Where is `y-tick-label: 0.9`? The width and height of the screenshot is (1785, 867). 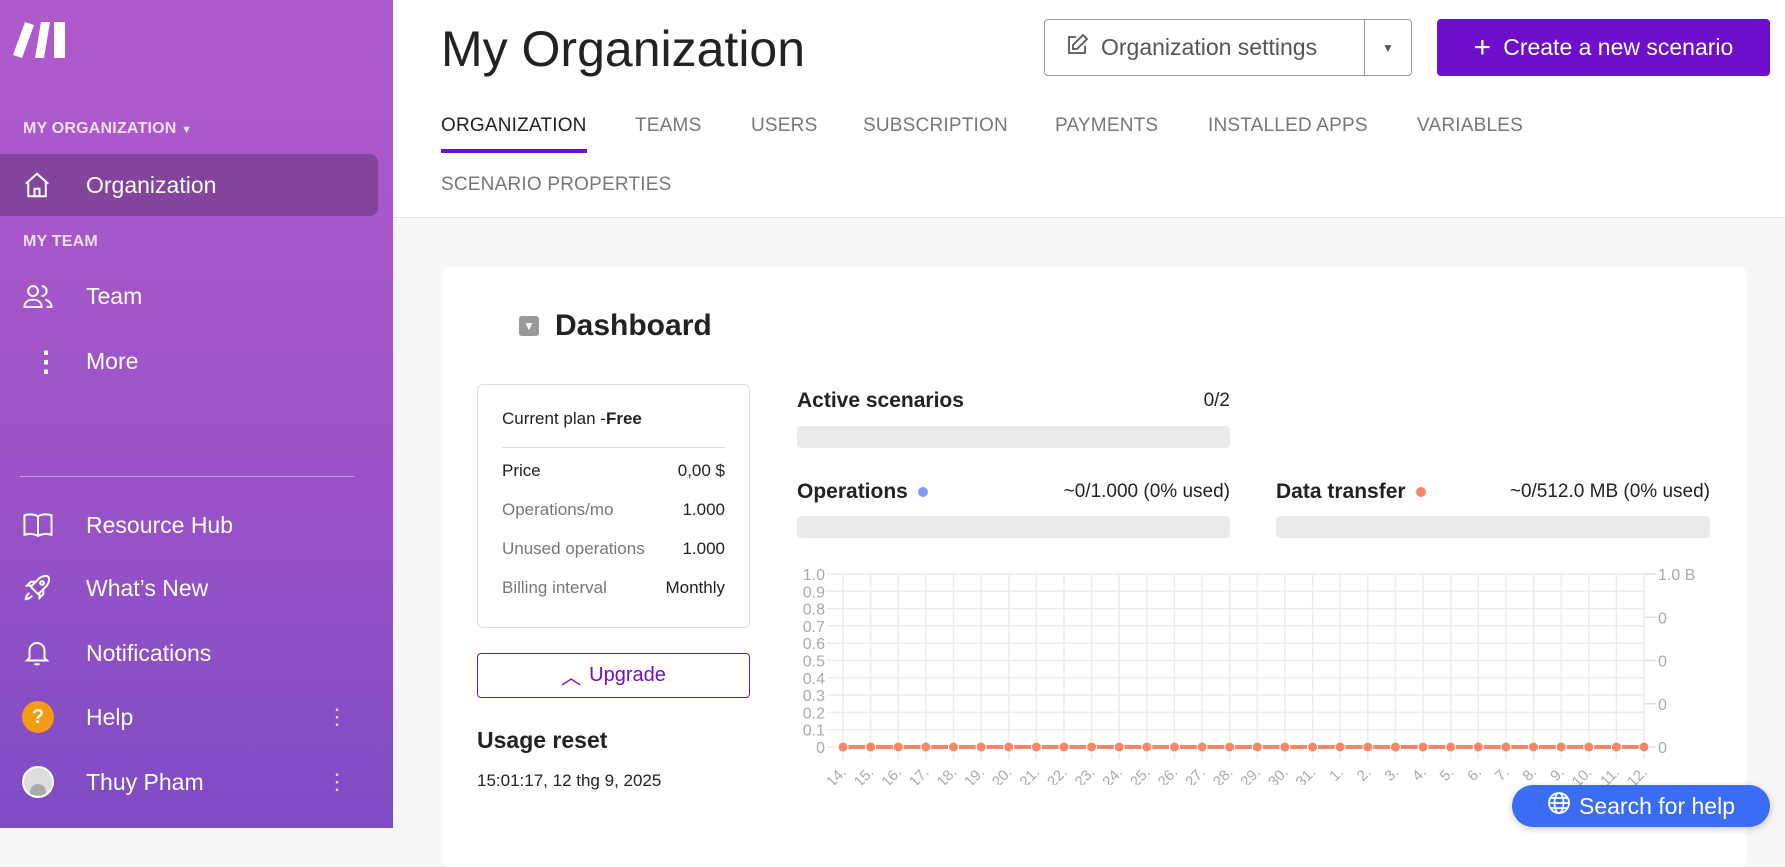
y-tick-label: 0.9 is located at coordinates (814, 592).